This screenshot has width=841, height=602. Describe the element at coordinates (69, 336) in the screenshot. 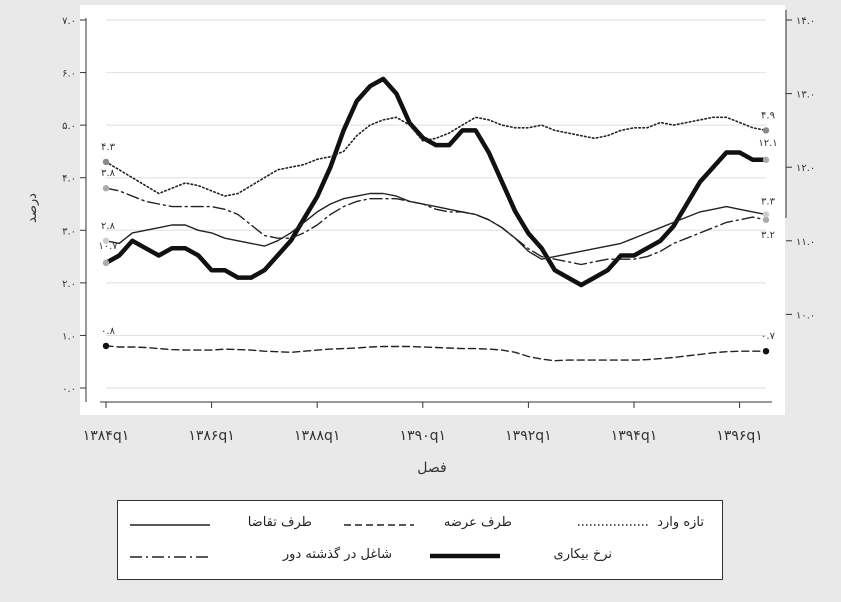

I see `y-left-tick-label: ۱.۰` at that location.